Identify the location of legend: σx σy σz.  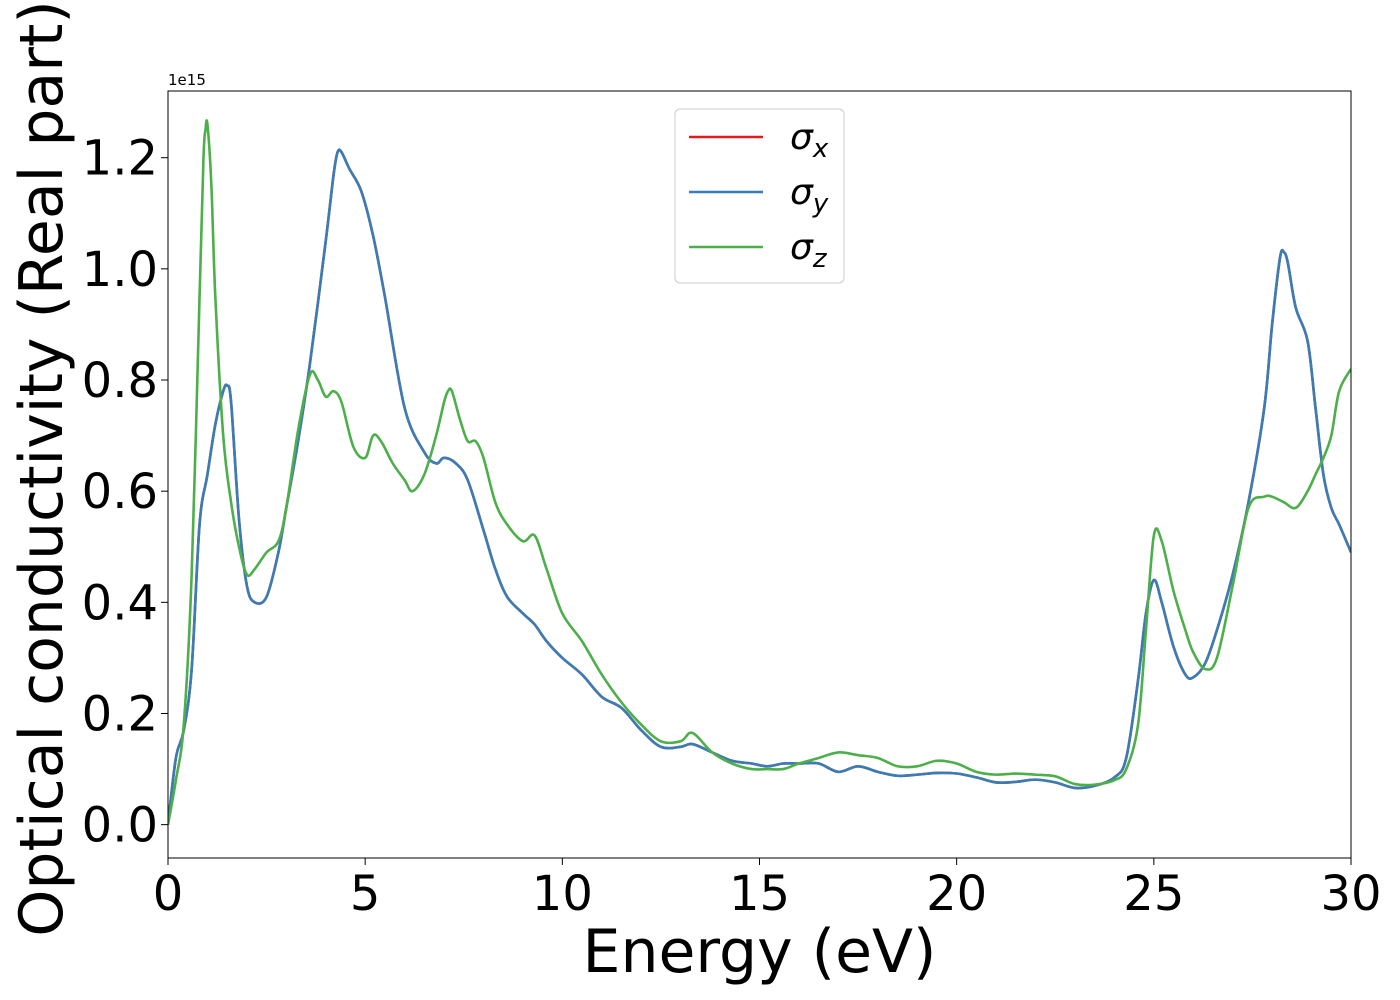
(759, 196).